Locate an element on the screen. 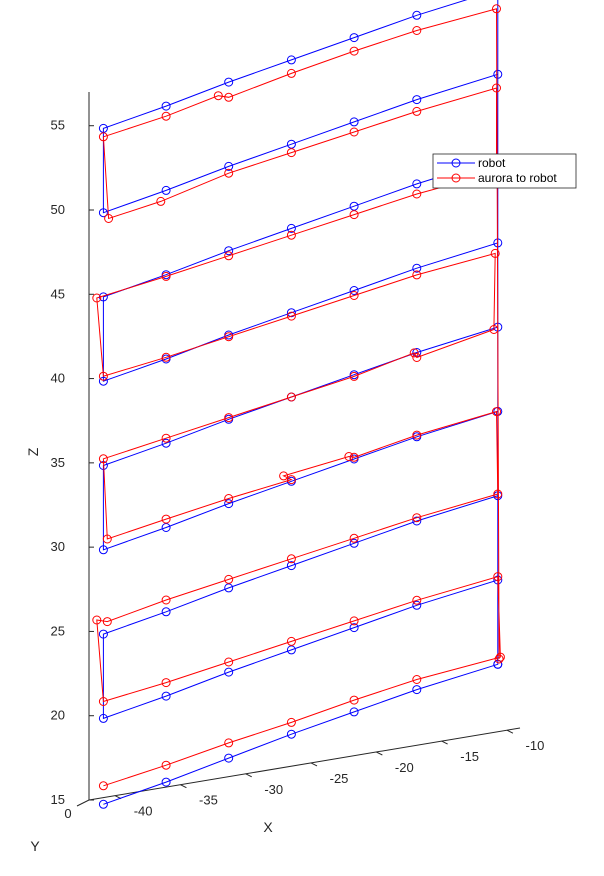 The width and height of the screenshot is (604, 876). legend-label-aurora-to-robot: aurora to robot is located at coordinates (517, 178).